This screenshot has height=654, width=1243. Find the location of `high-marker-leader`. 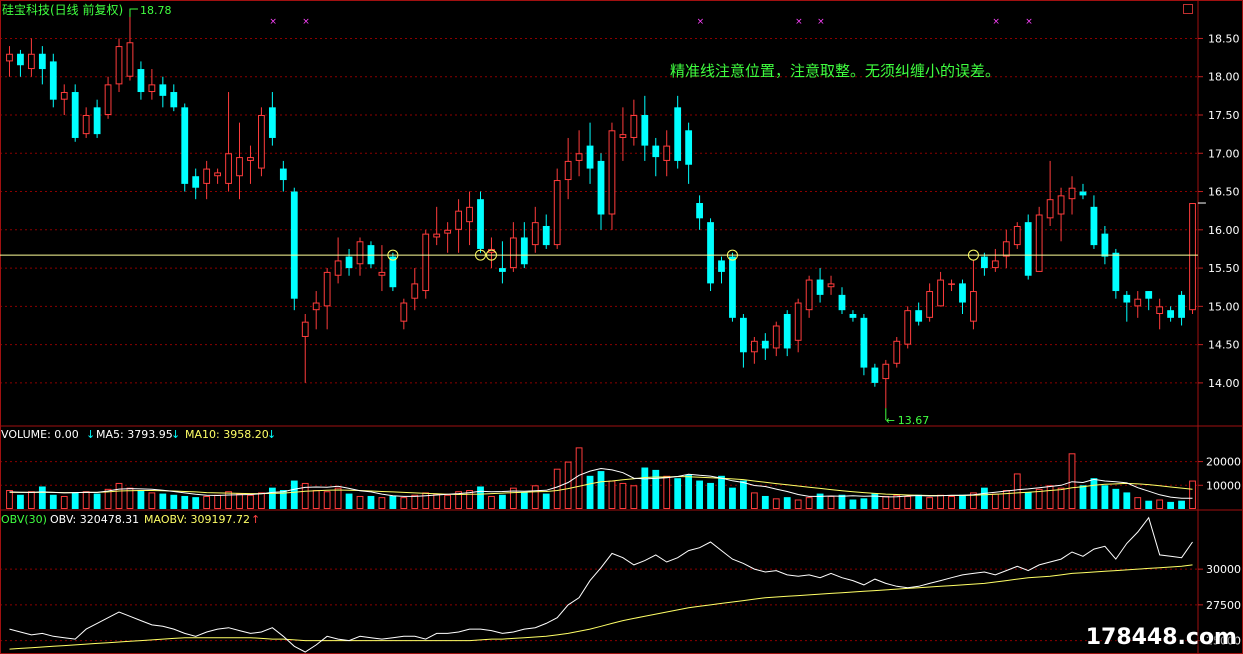

high-marker-leader is located at coordinates (133, 13).